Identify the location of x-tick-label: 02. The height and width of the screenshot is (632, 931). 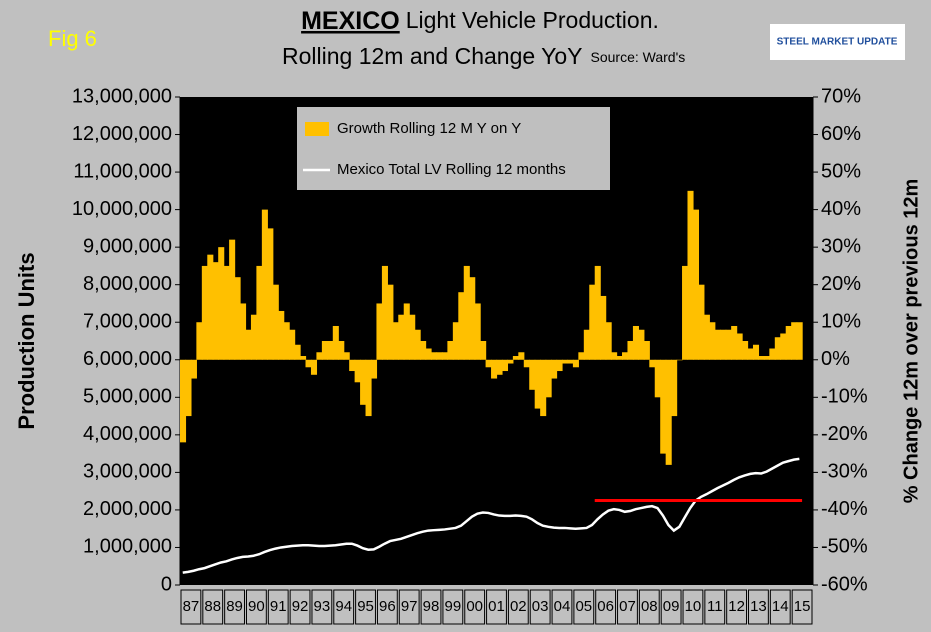
(518, 606).